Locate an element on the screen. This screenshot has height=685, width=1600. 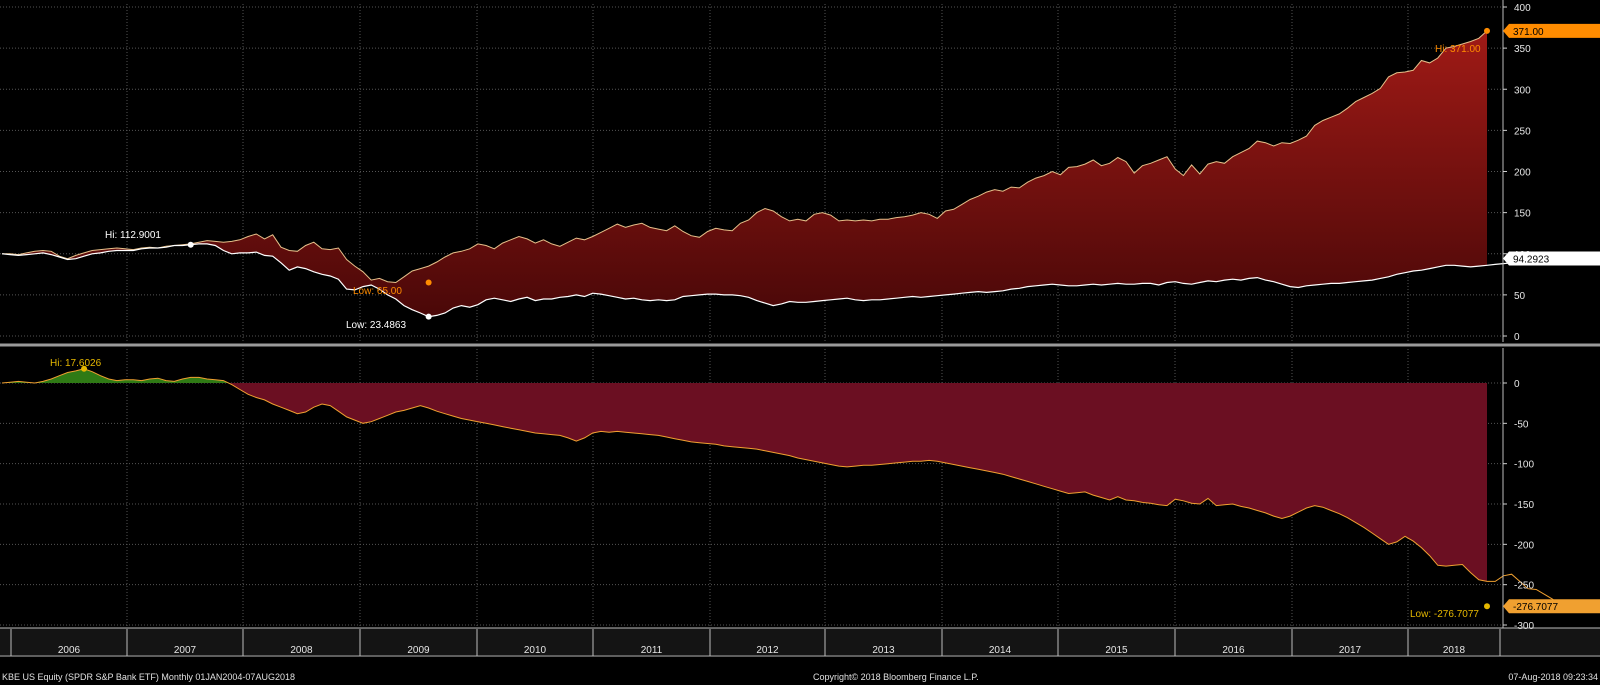
hi-bench-marker is located at coordinates (1487, 30).